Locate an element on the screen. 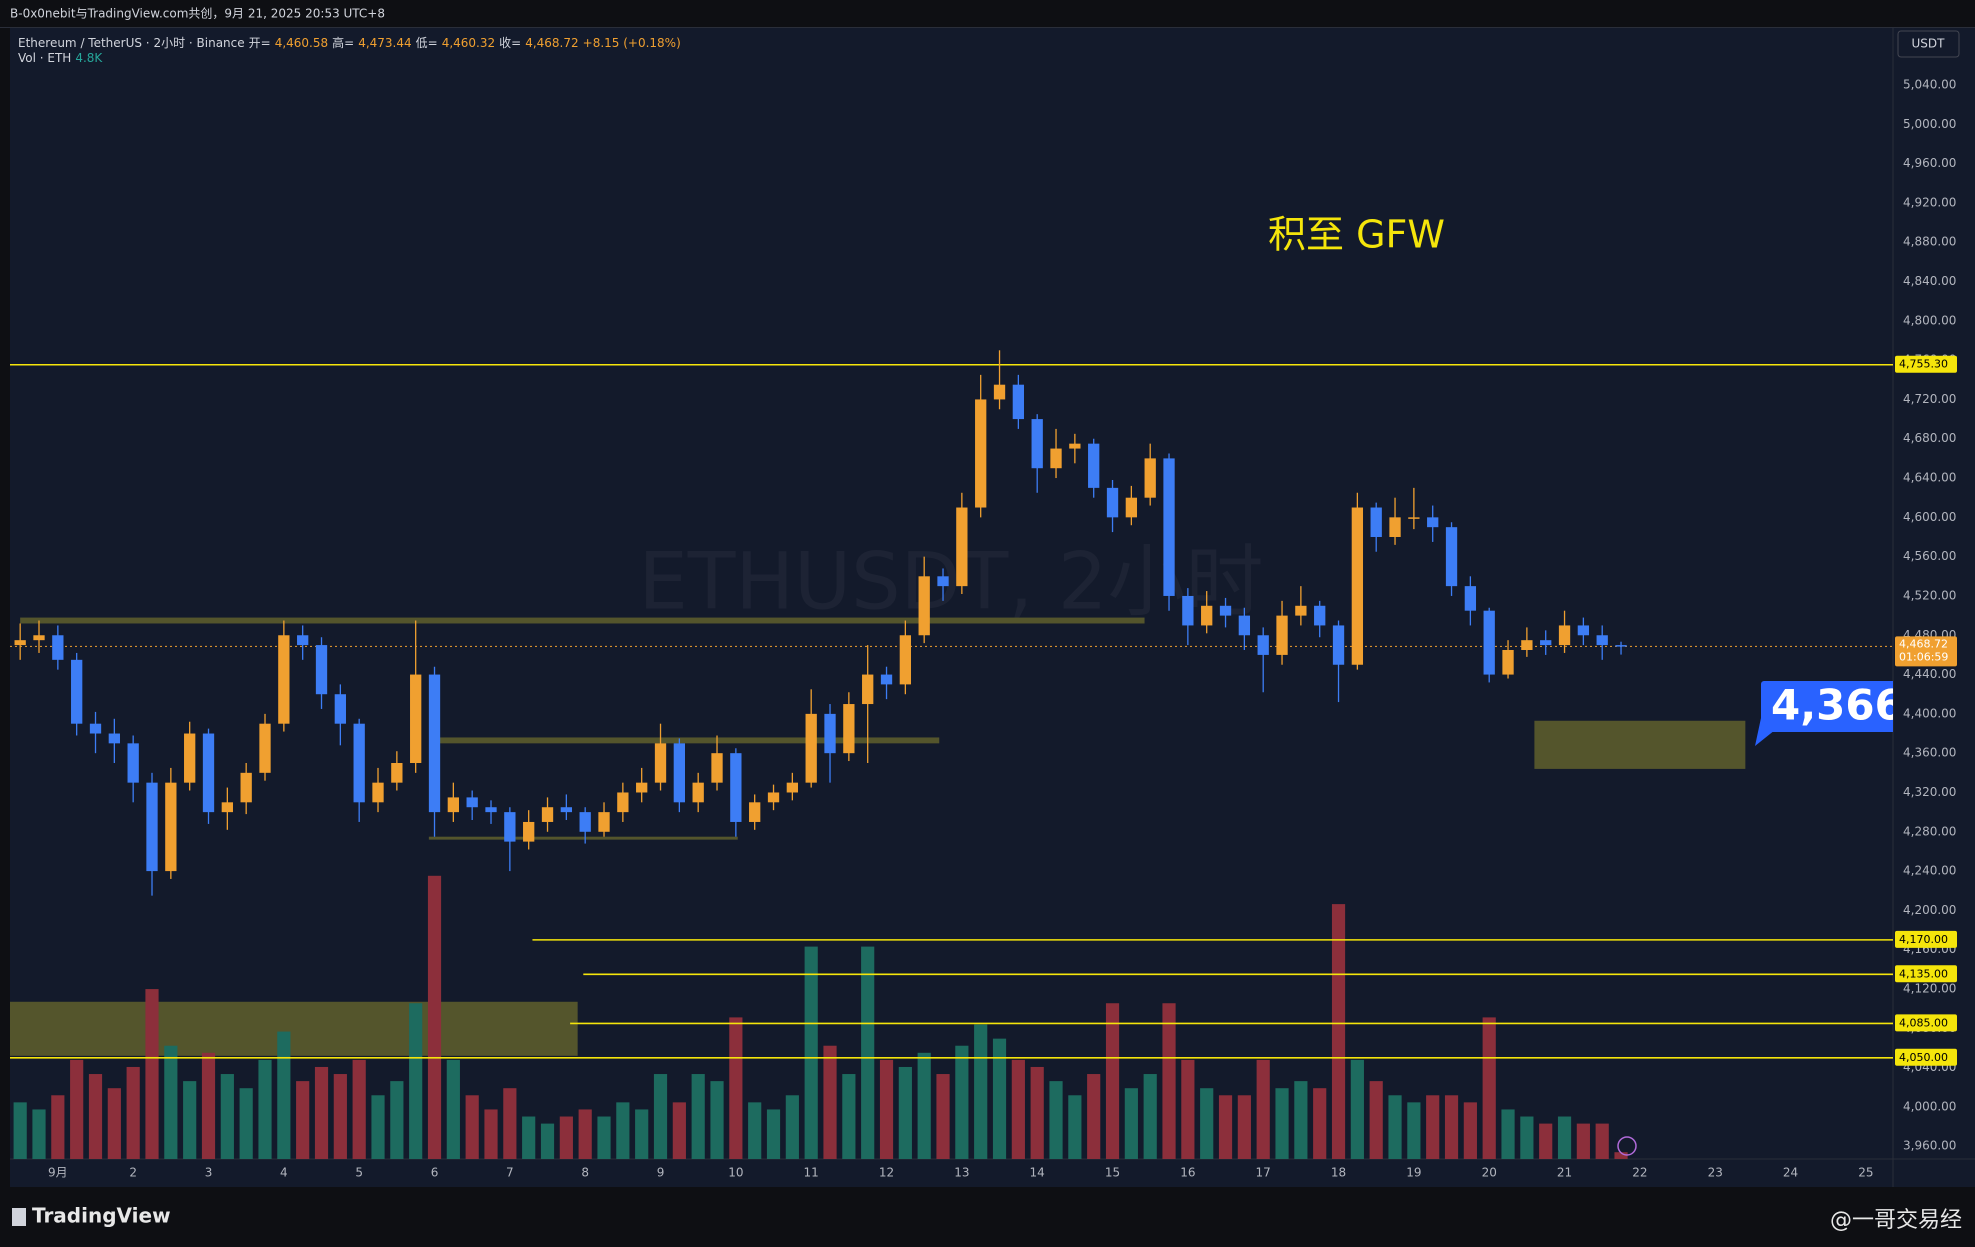  y-tick-label: 5,000.00 is located at coordinates (1929, 124).